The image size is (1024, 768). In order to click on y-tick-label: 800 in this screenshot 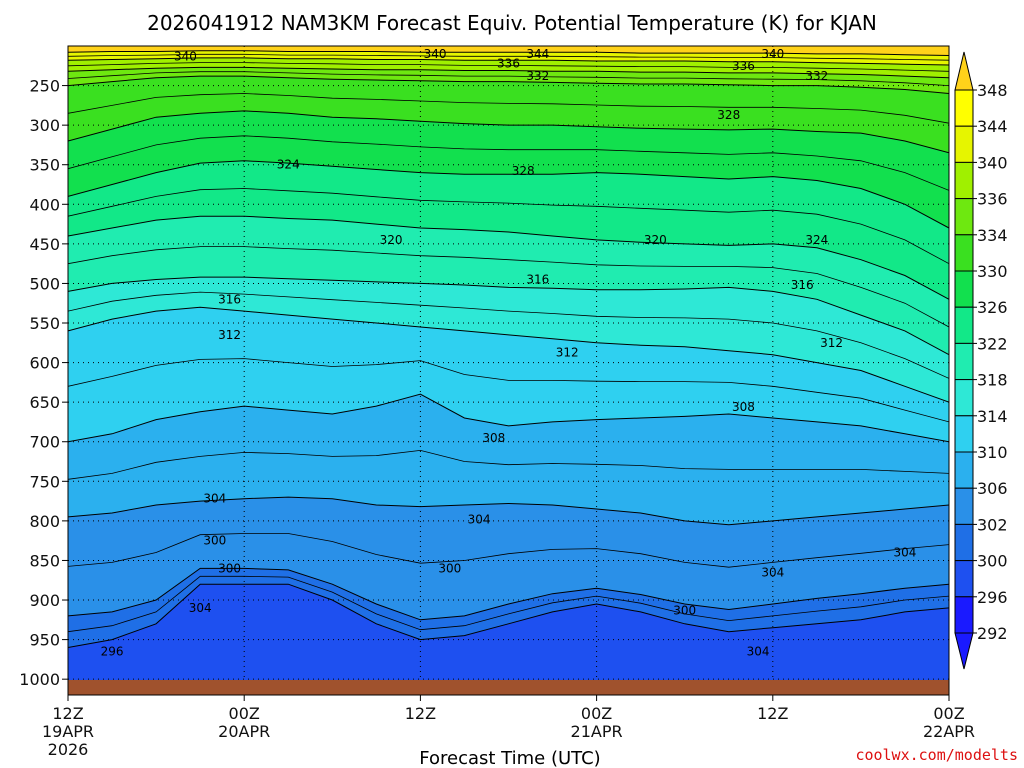, I will do `click(44, 521)`.